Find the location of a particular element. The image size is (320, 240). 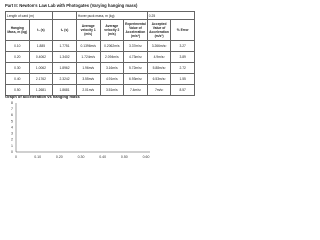

x-tick-label: 0.20 is located at coordinates (59, 157).